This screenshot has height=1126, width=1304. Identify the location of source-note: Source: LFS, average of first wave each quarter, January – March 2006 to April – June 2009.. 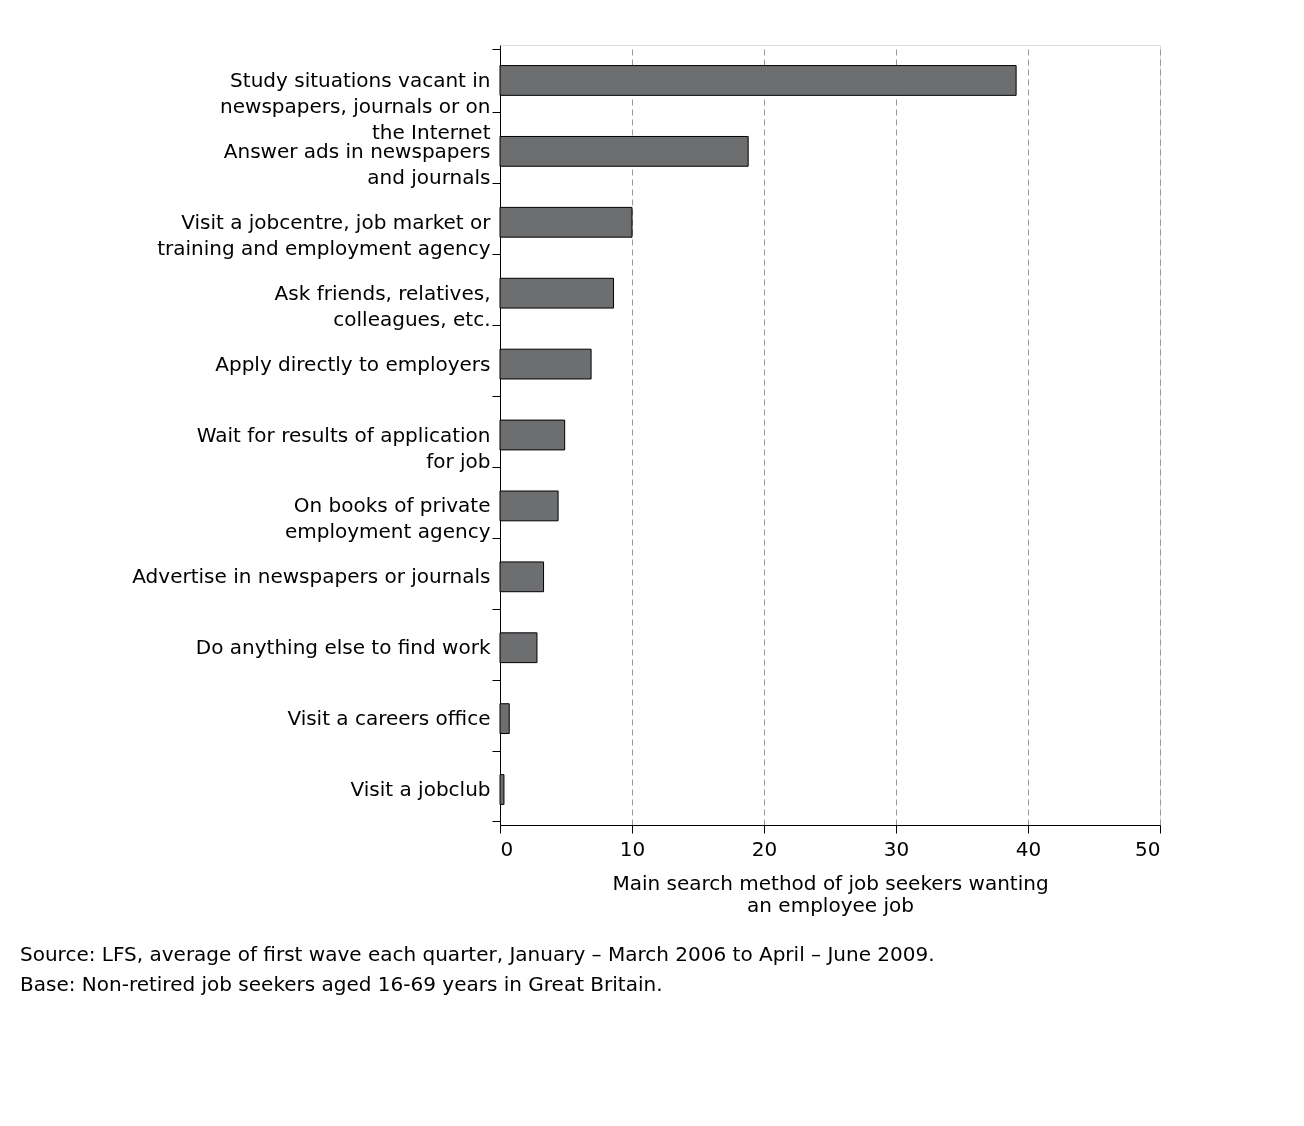
(477, 954).